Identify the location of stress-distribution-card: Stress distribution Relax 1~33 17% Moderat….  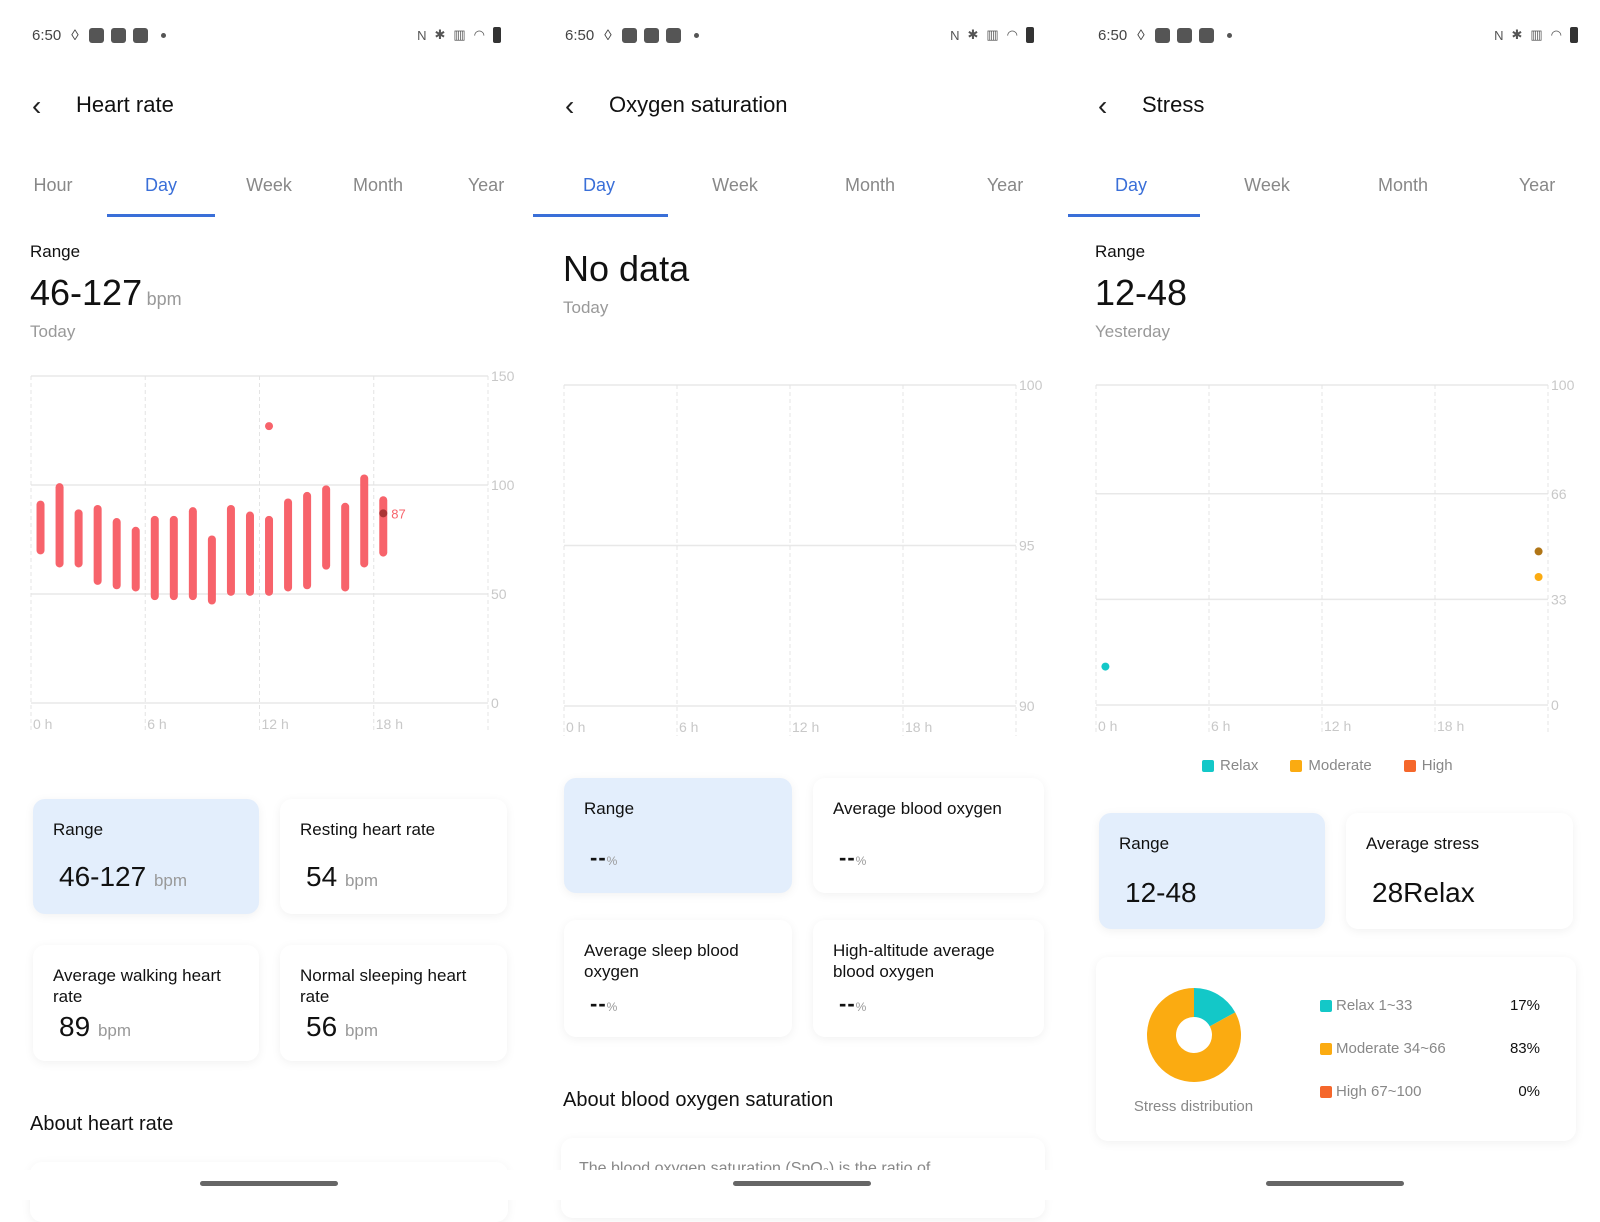
(1336, 1049).